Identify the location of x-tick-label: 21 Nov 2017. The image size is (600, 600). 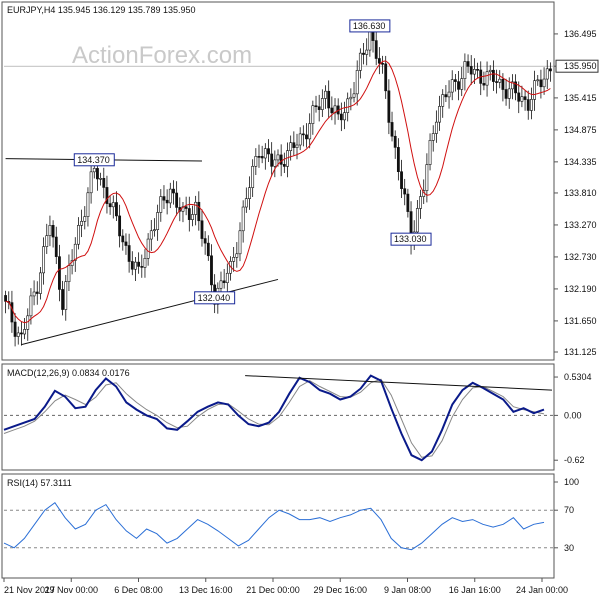
(29, 590).